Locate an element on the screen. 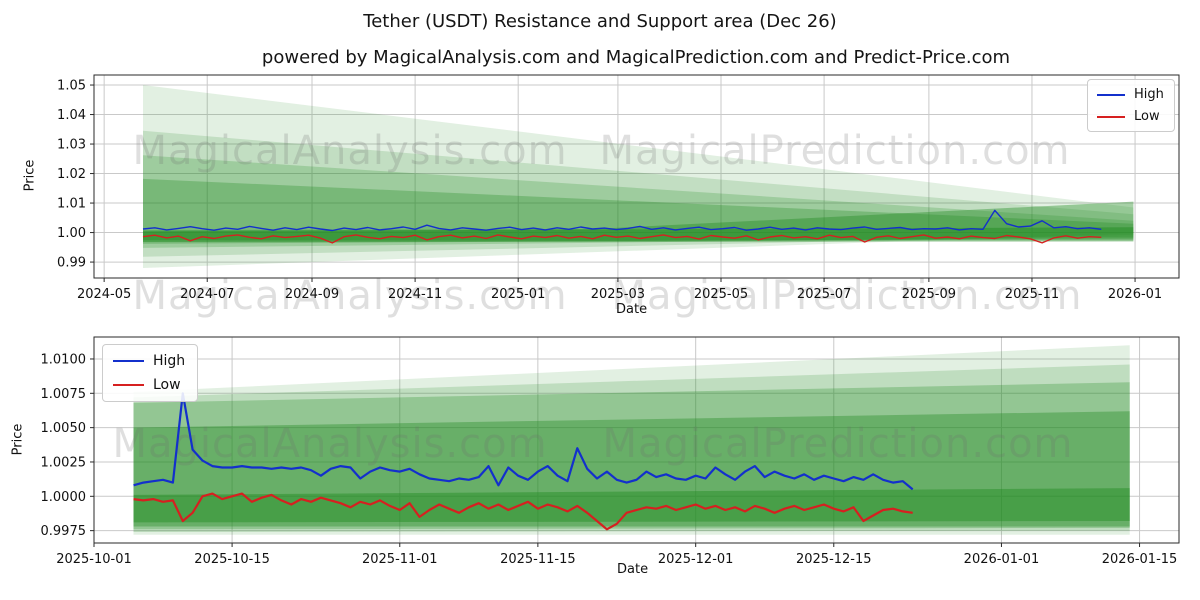  x-tick-label: 2025-10-01 is located at coordinates (94, 559).